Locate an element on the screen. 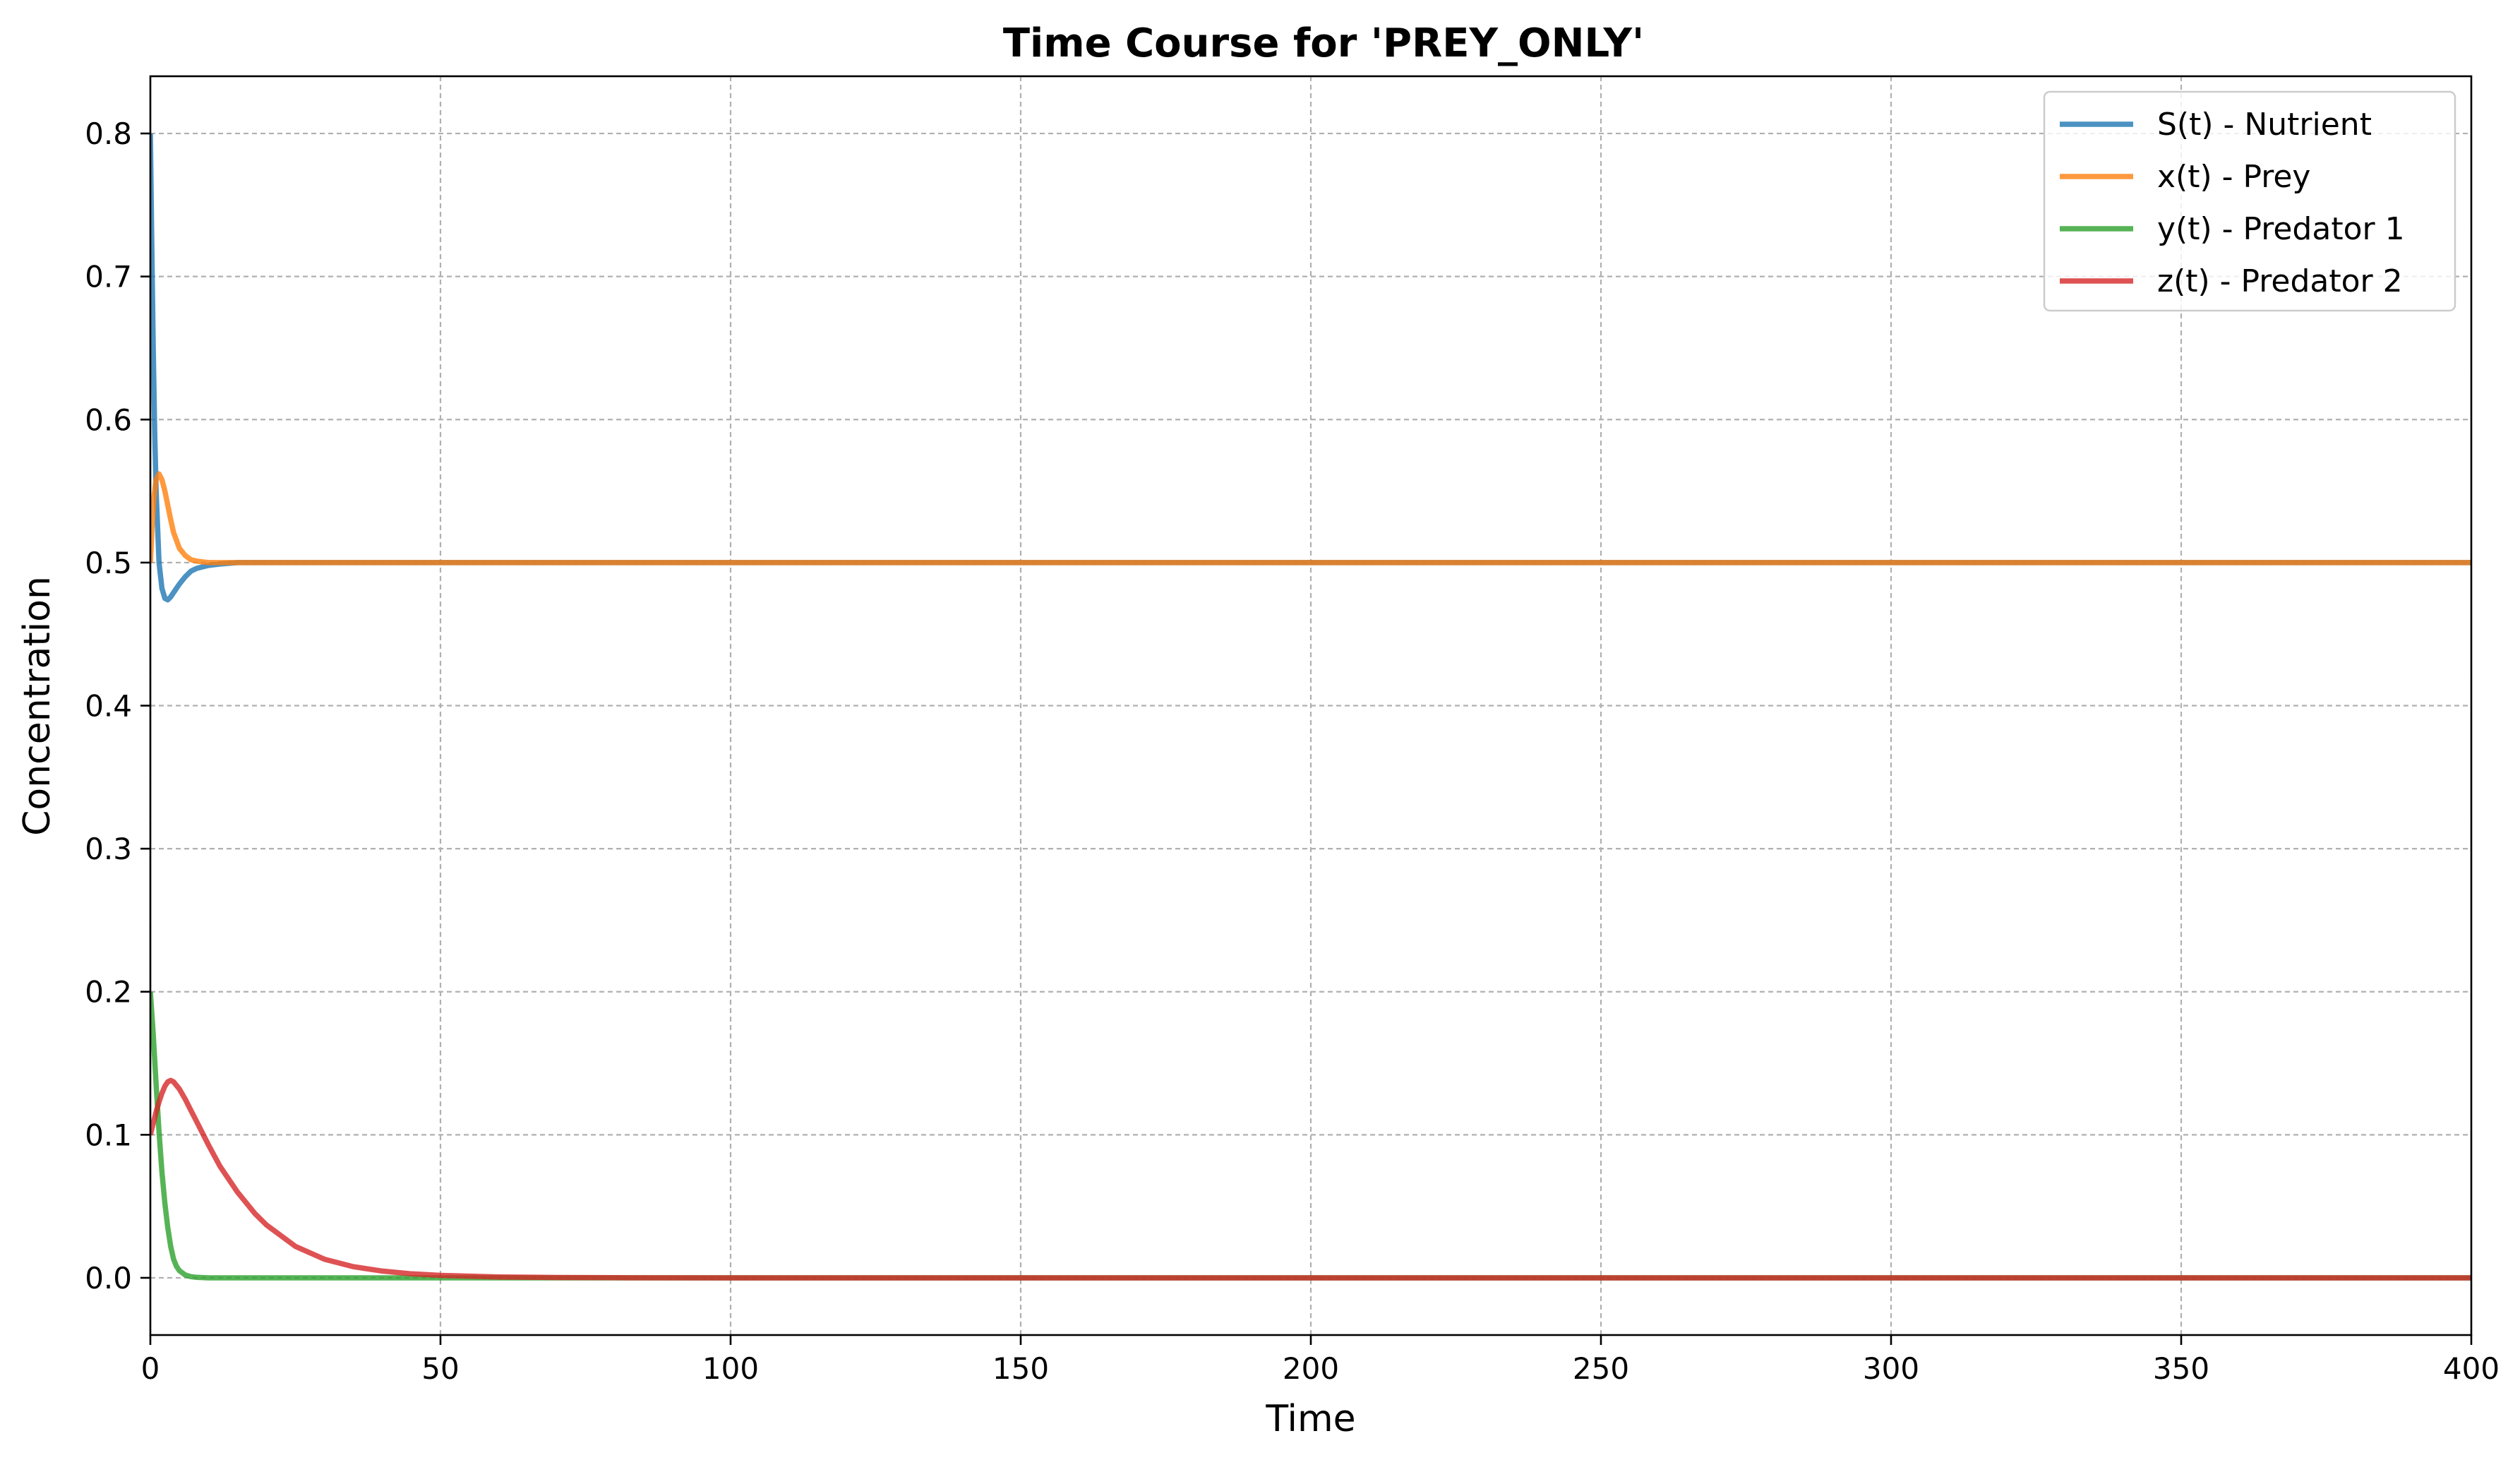 This screenshot has height=1460, width=2520. y-tick-label: 0.6 is located at coordinates (109, 419).